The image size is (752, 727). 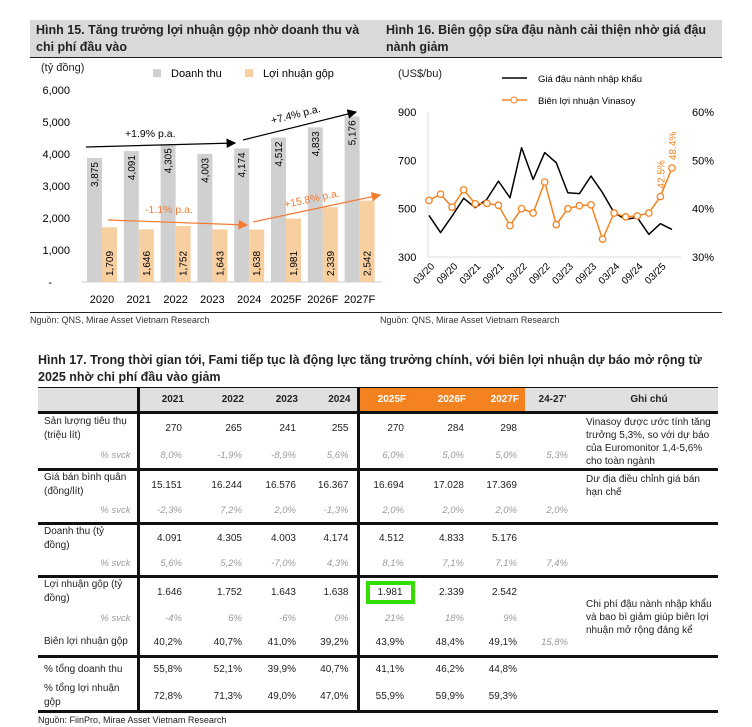 I want to click on table-cell: 39,9%, so click(x=281, y=670).